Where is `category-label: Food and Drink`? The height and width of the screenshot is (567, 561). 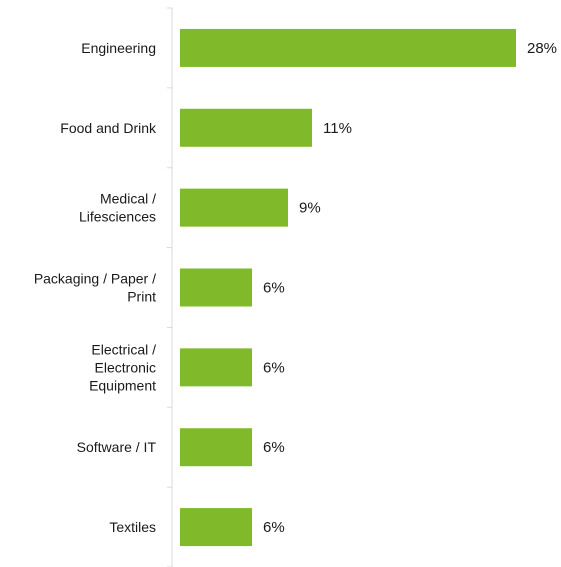 category-label: Food and Drink is located at coordinates (108, 128).